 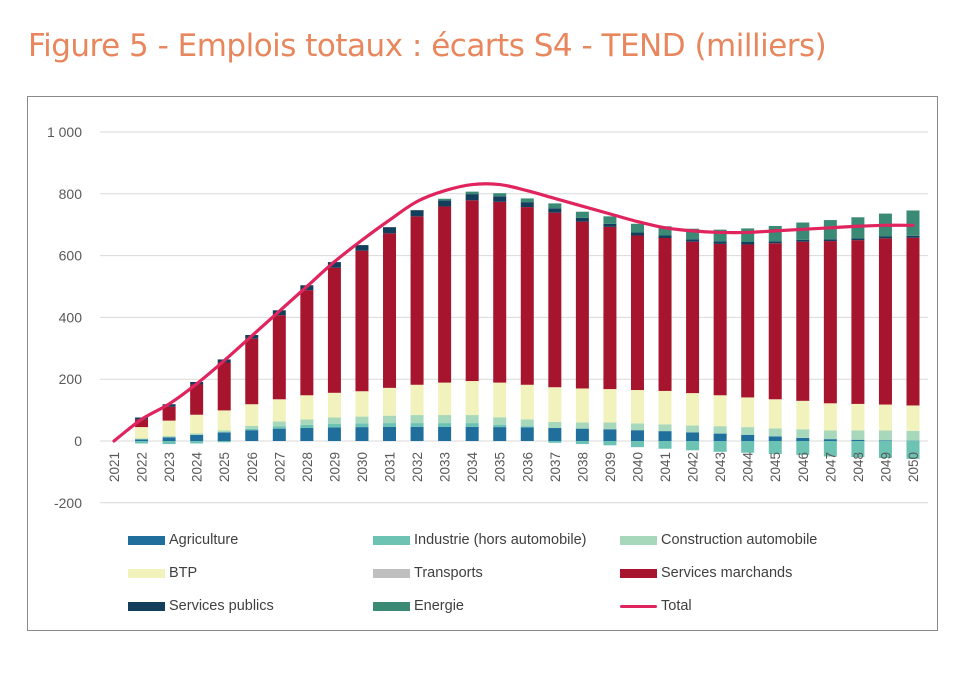 I want to click on legend-item-industrie-hors-automobile: Industrie (hors automobile), so click(x=479, y=540).